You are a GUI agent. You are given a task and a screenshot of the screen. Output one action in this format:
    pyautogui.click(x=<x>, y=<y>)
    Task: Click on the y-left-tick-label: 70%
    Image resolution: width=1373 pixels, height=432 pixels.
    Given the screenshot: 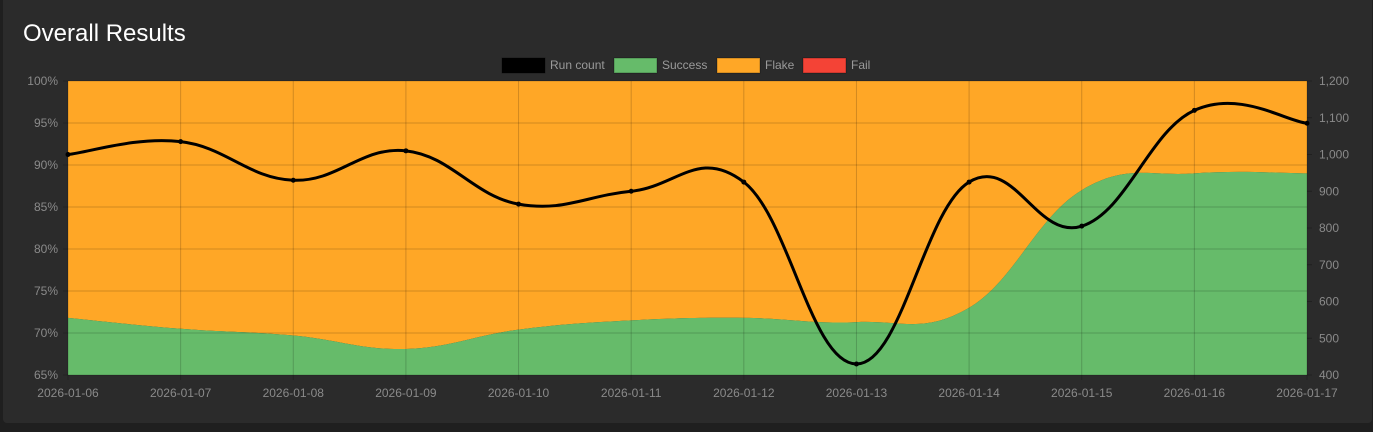 What is the action you would take?
    pyautogui.click(x=46, y=333)
    